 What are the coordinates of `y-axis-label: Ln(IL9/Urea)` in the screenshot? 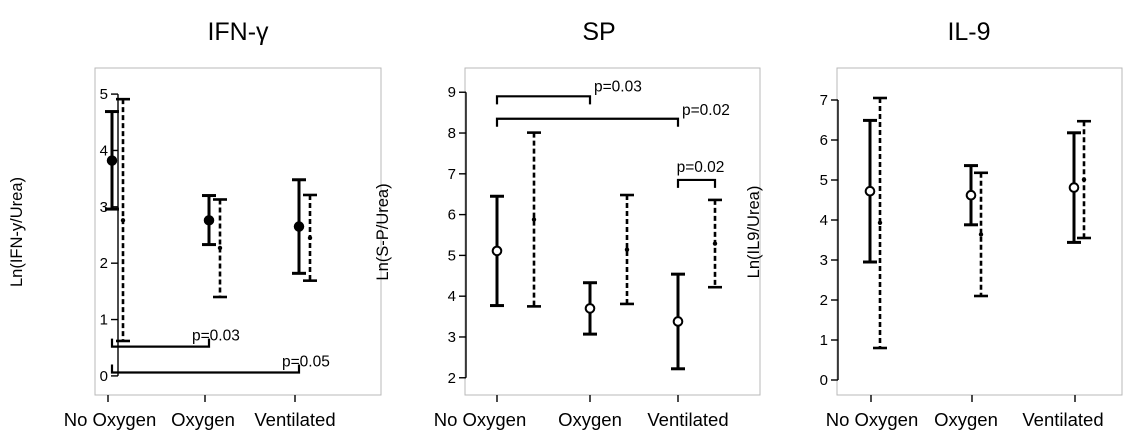 It's located at (754, 232).